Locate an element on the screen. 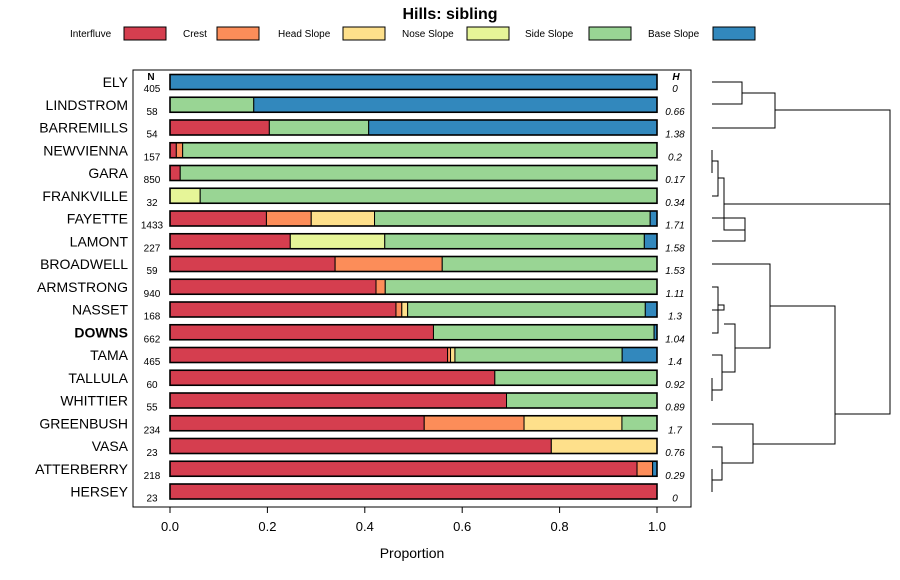 Image resolution: width=900 pixels, height=580 pixels. row-n-atterberry: 218 is located at coordinates (152, 476).